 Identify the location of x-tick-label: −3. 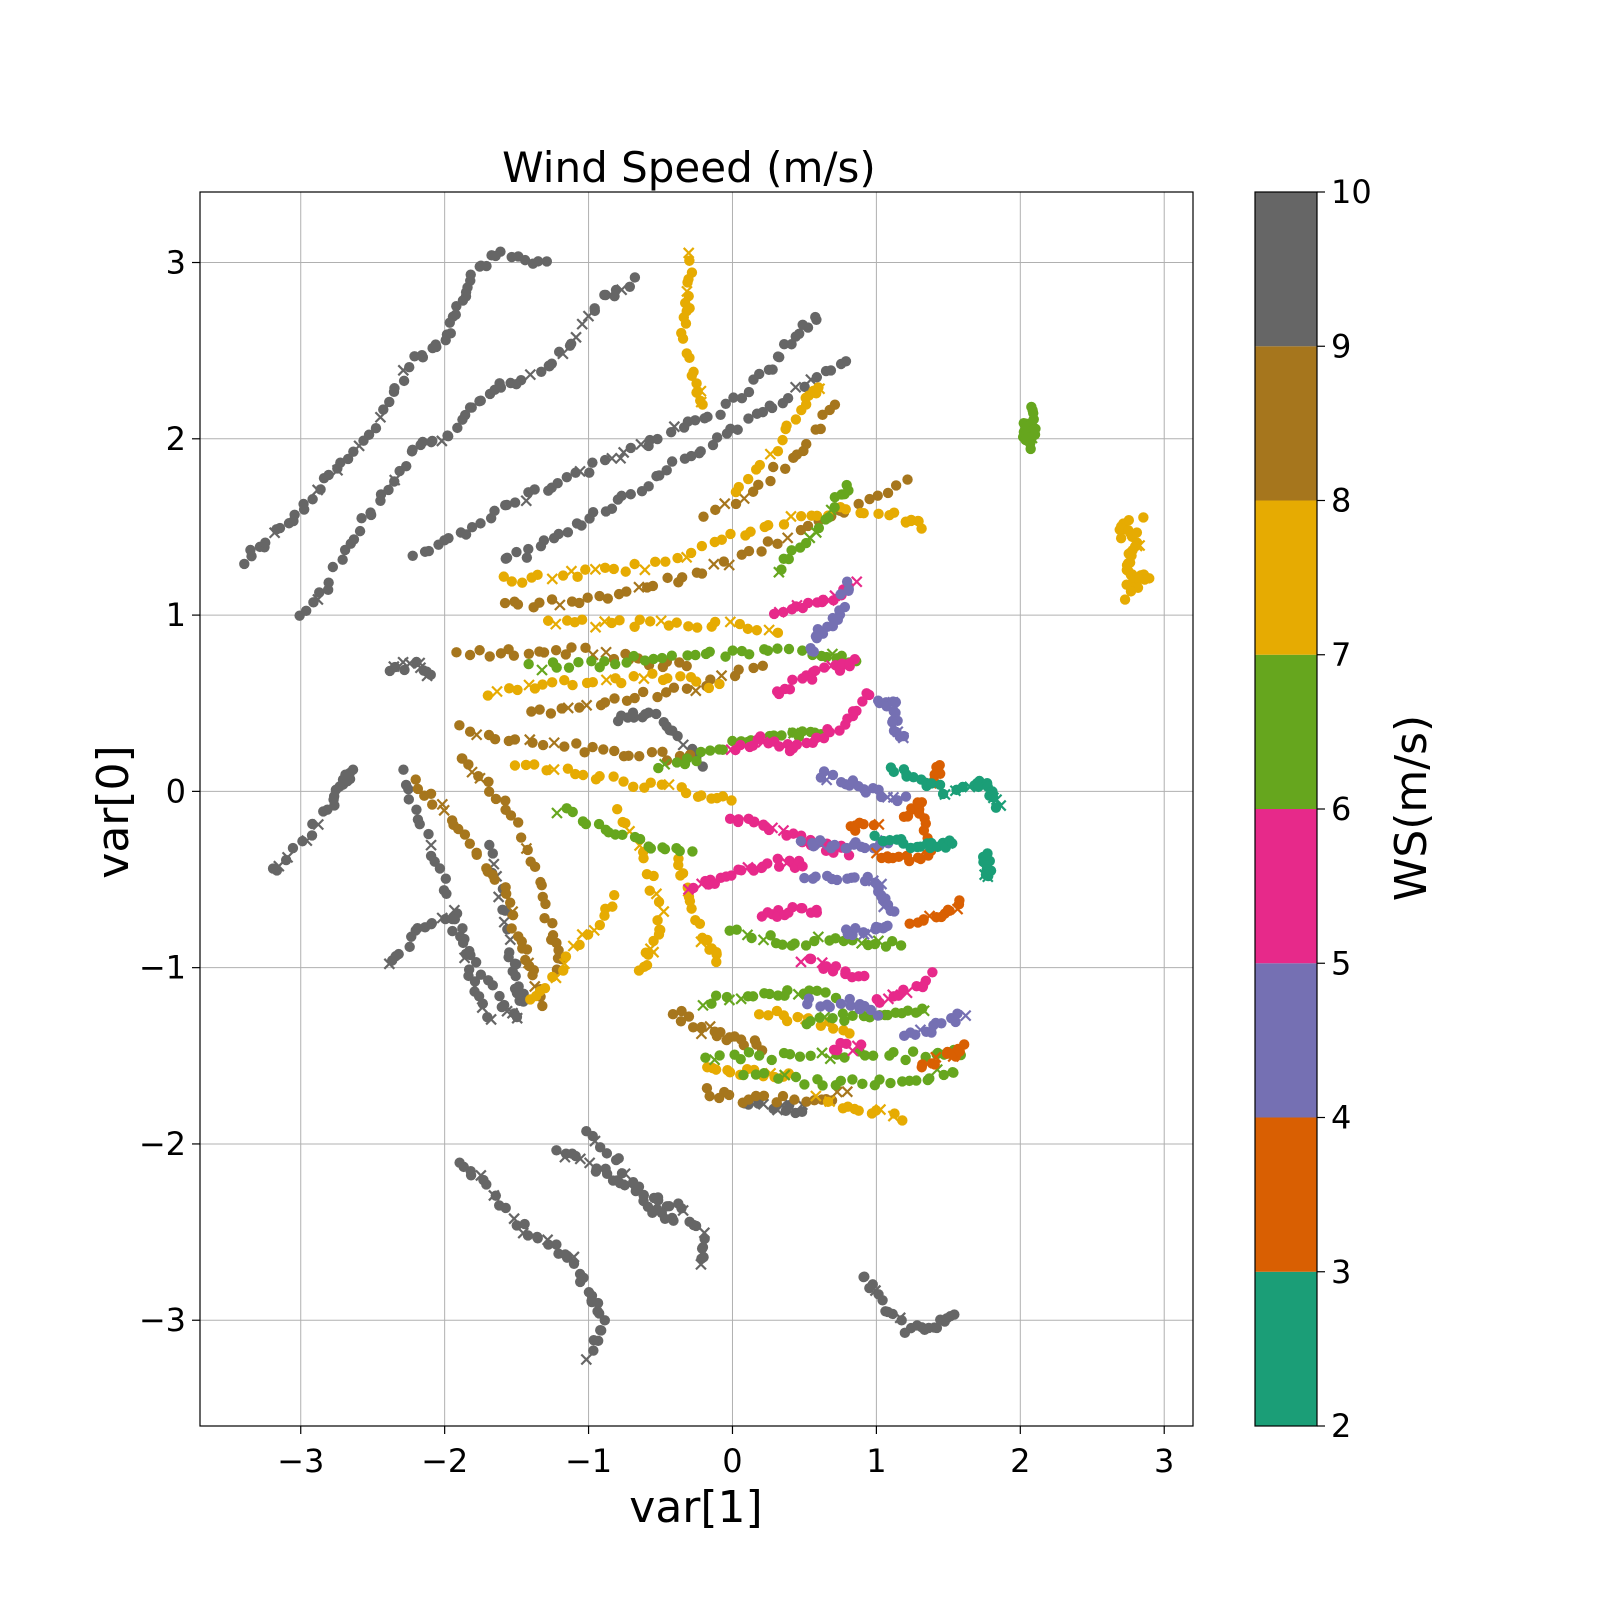
(300, 1461).